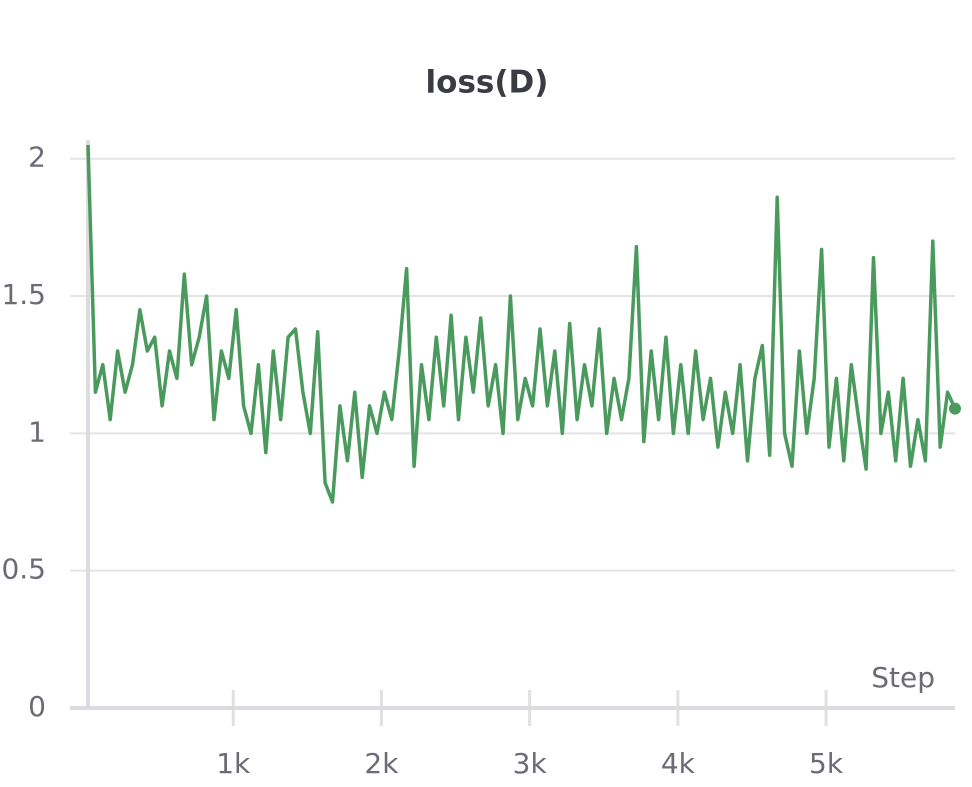 The width and height of the screenshot is (972, 787). Describe the element at coordinates (487, 83) in the screenshot. I see `chart-title: loss(D)` at that location.